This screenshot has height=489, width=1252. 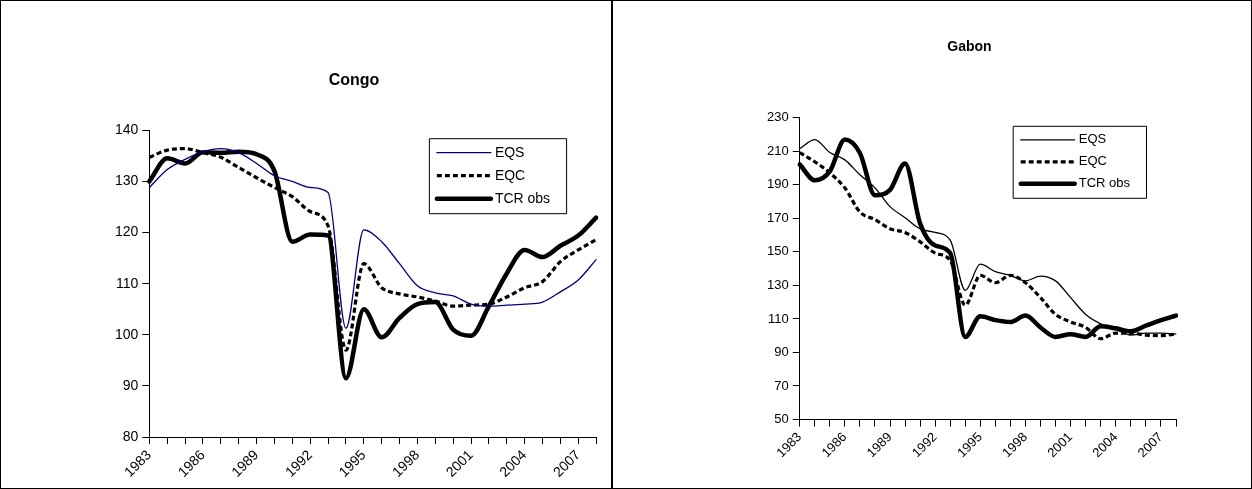 What do you see at coordinates (777, 251) in the screenshot?
I see `y-tick-label: 150` at bounding box center [777, 251].